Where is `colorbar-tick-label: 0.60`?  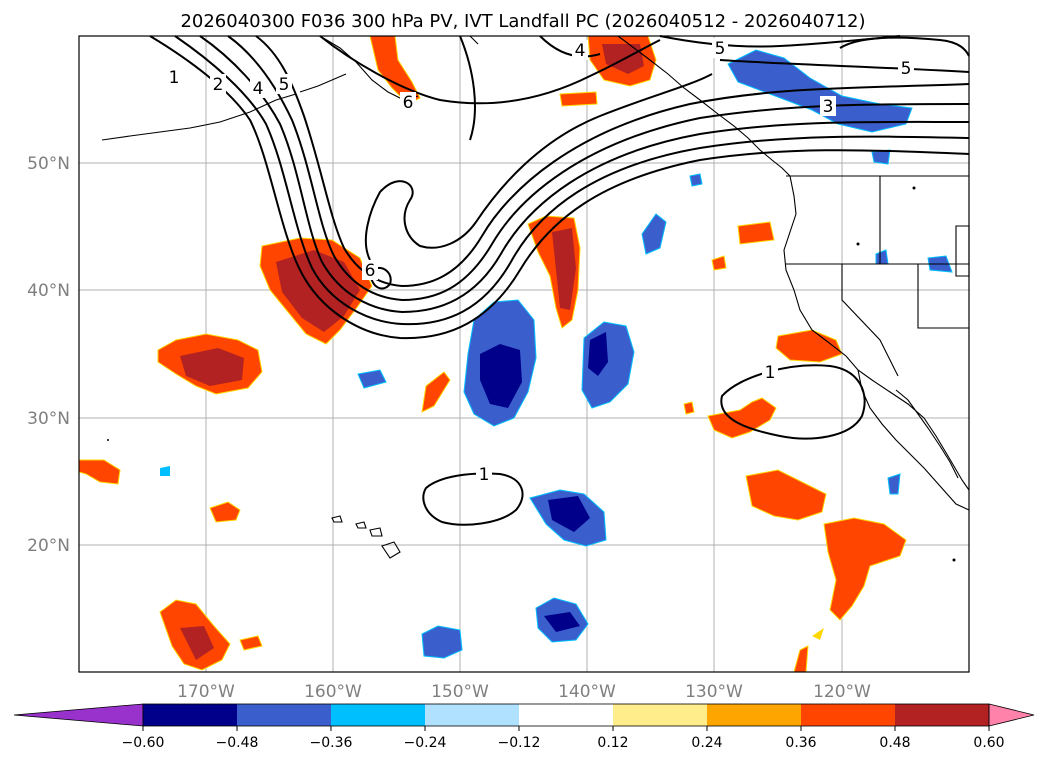 colorbar-tick-label: 0.60 is located at coordinates (988, 743).